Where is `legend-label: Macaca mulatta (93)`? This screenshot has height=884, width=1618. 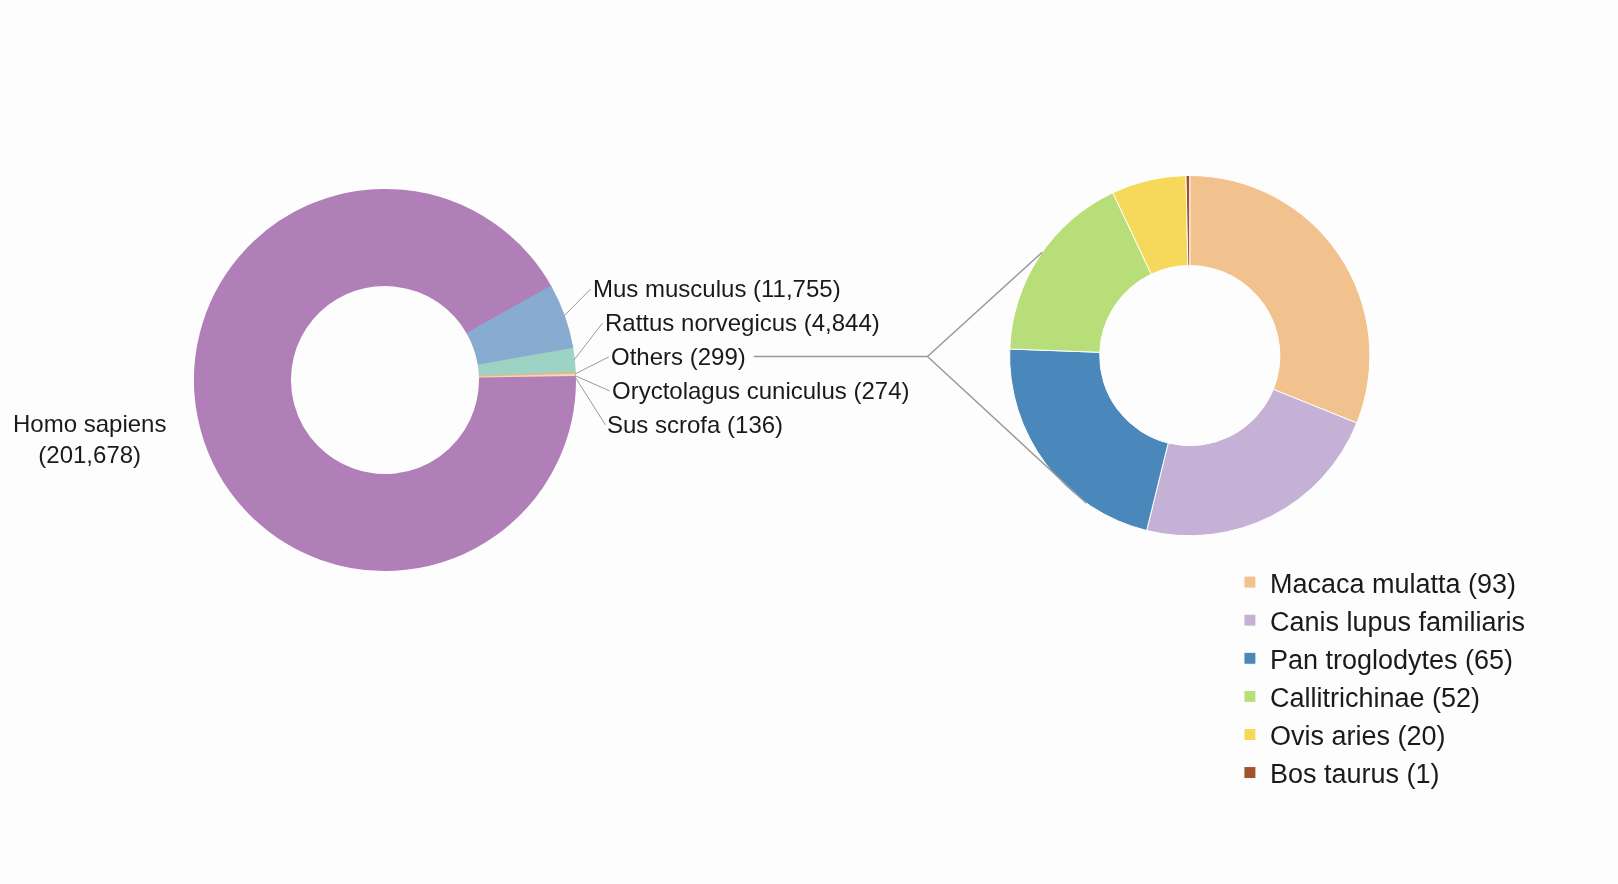 legend-label: Macaca mulatta (93) is located at coordinates (1393, 583).